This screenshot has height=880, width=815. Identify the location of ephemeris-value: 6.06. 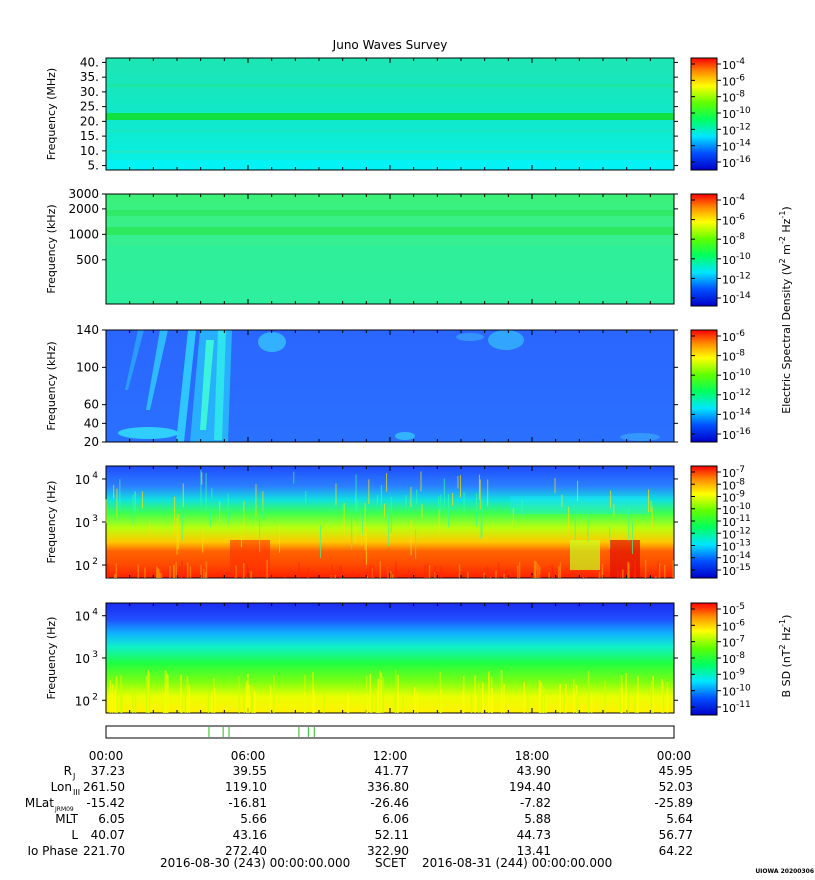
(395, 819).